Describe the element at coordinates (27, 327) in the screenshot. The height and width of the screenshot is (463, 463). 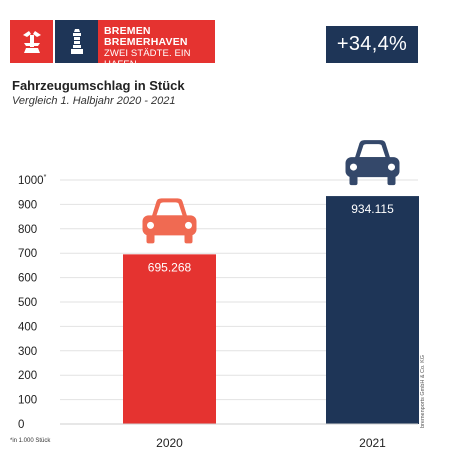
I see `y-tick-label: 400` at that location.